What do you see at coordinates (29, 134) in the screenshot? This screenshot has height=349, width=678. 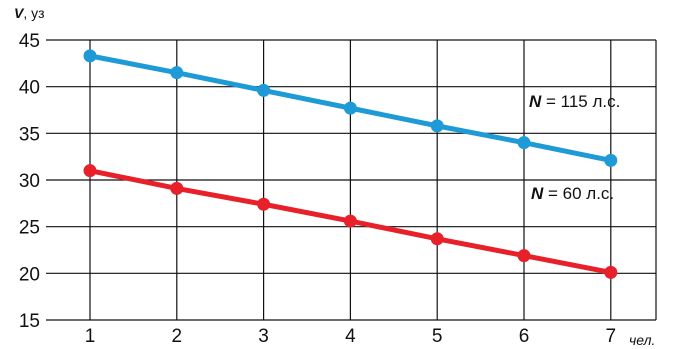 I see `y-tick-label: 35` at bounding box center [29, 134].